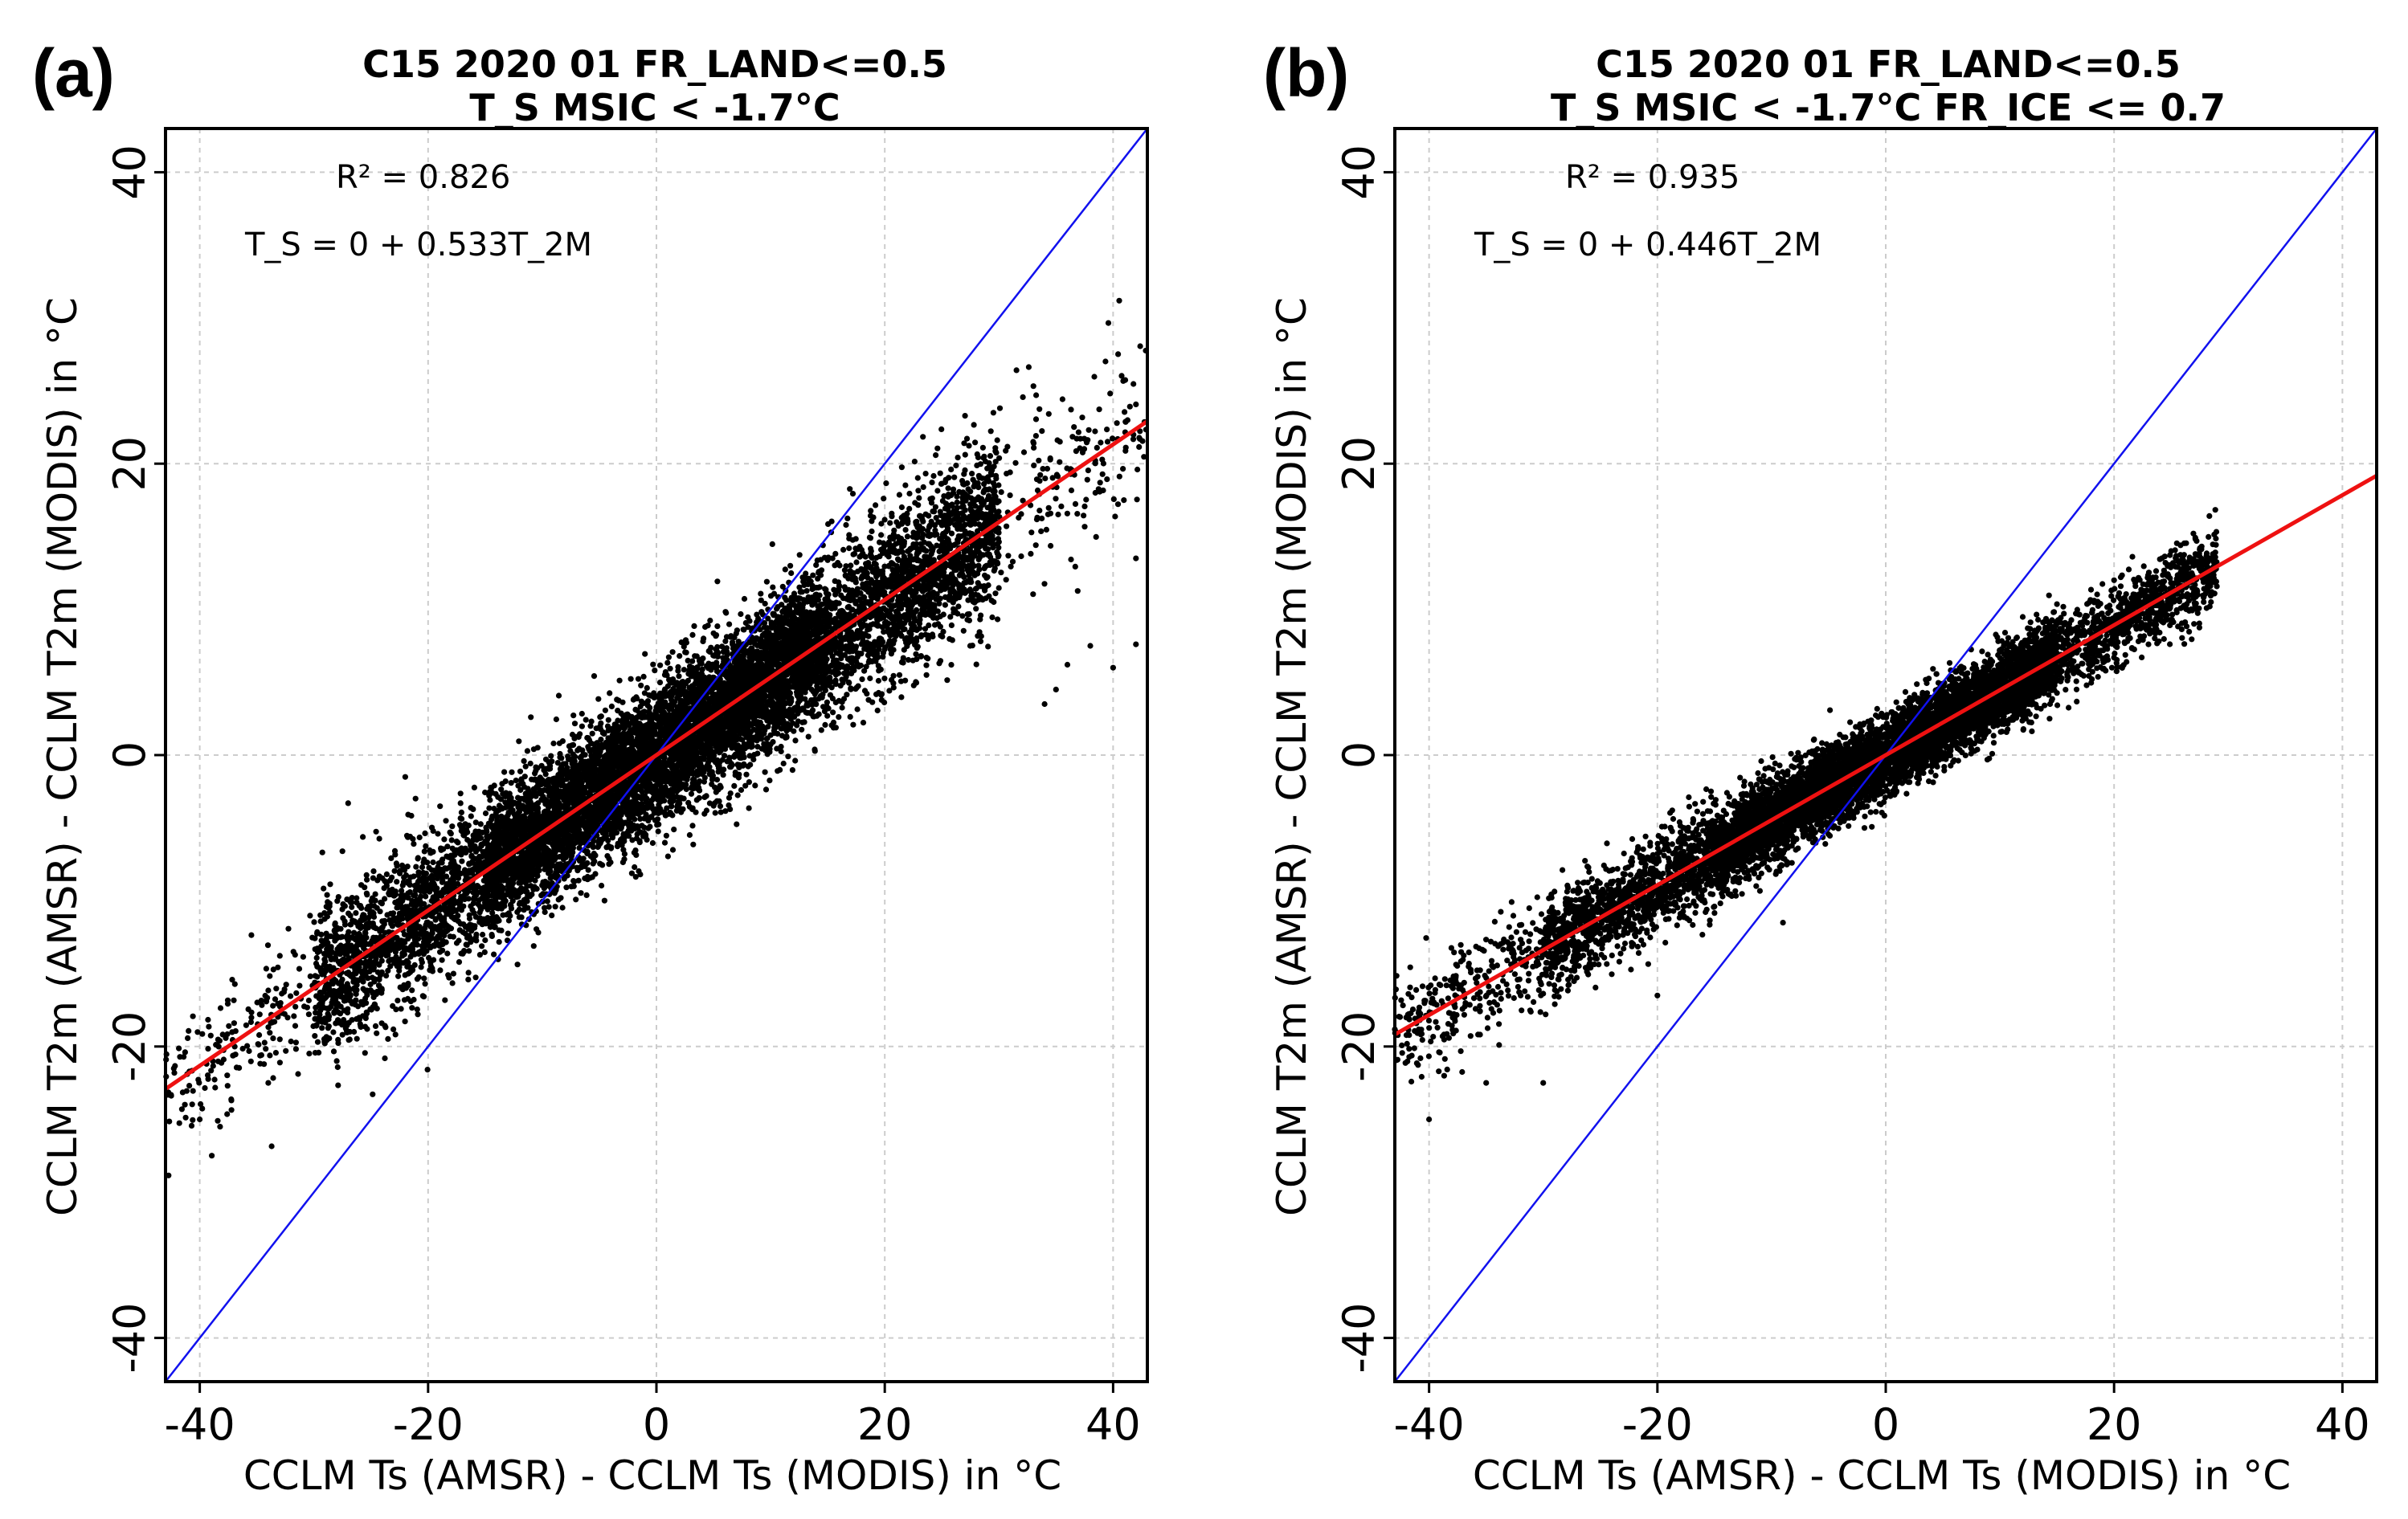  Describe the element at coordinates (485, 813) in the screenshot. I see `panel-a-point-2040` at that location.